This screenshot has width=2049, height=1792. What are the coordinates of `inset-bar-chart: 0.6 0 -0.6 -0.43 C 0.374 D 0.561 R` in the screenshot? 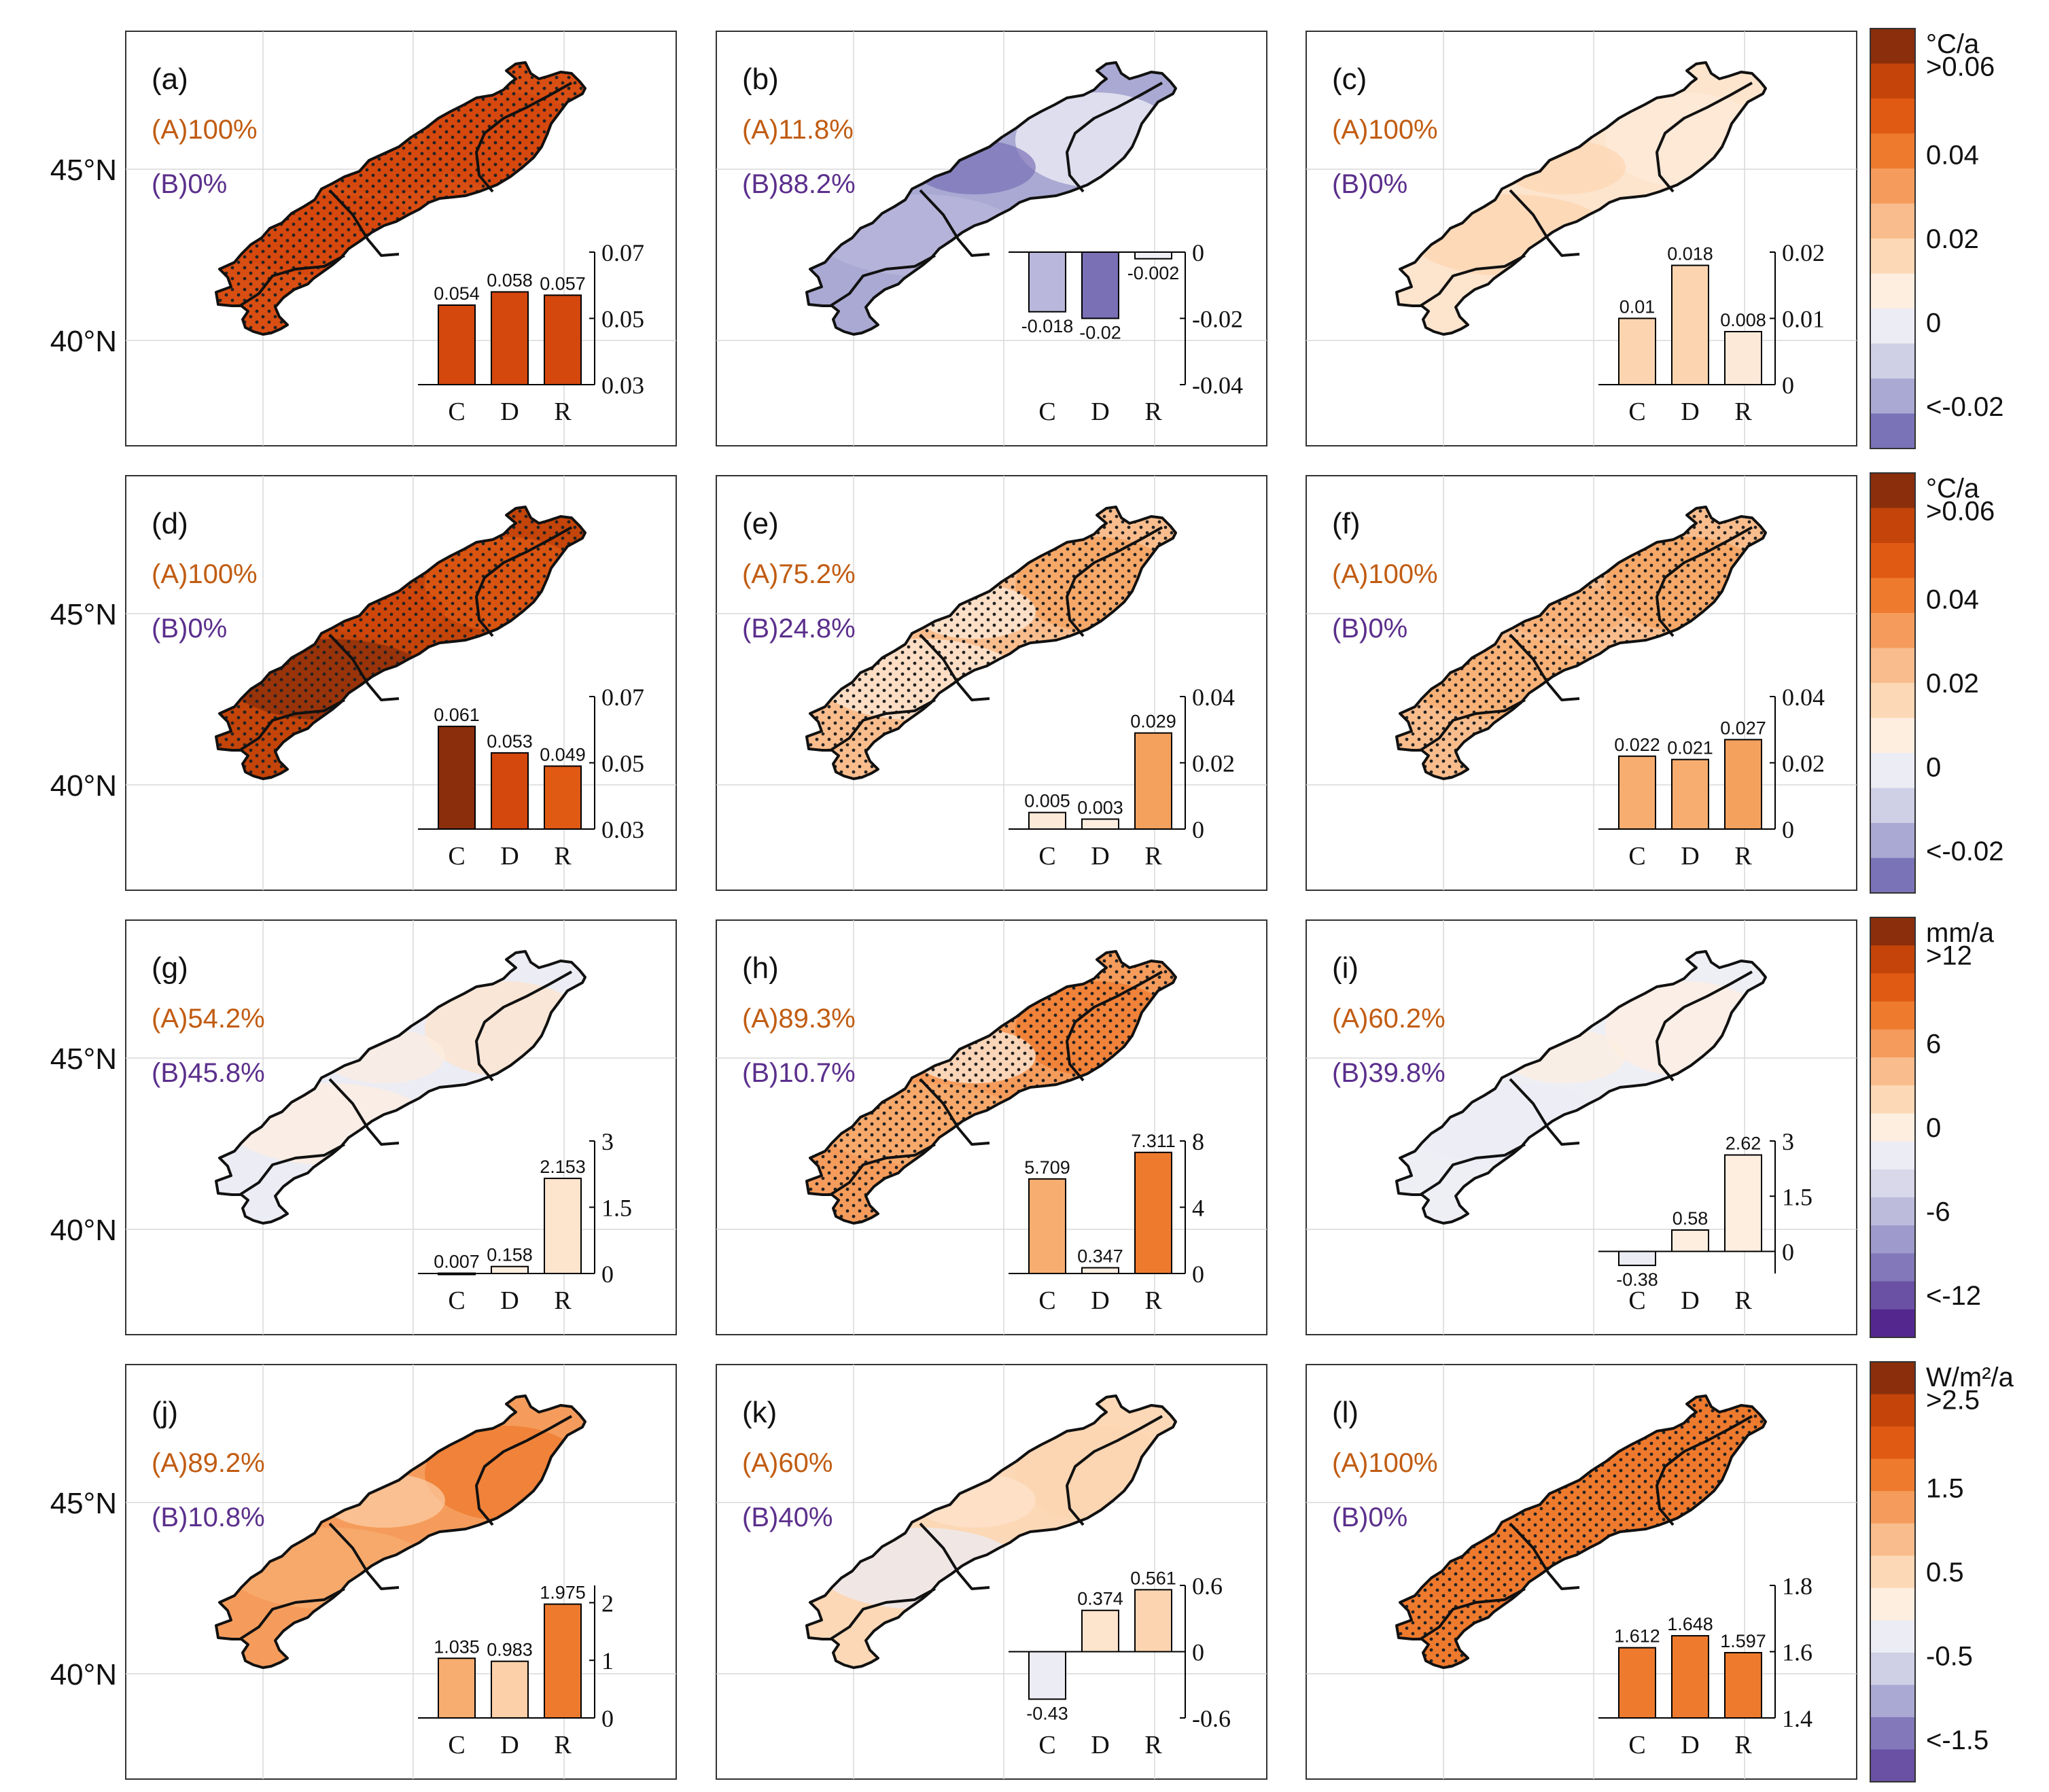 It's located at (1120, 1664).